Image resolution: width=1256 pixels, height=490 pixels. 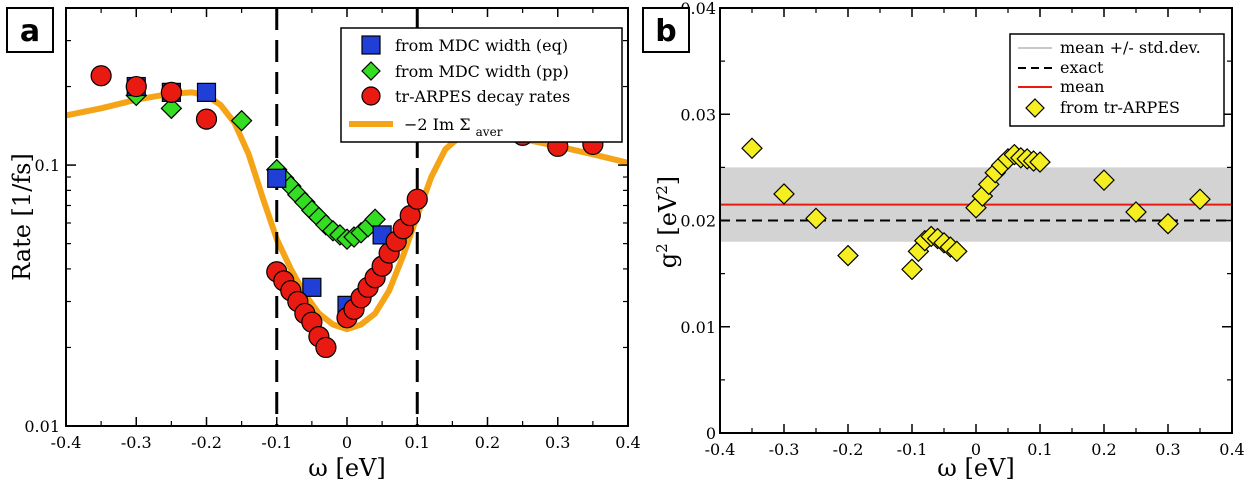 What do you see at coordinates (1231, 449) in the screenshot?
I see `b-xtick-label-8: 0.4` at bounding box center [1231, 449].